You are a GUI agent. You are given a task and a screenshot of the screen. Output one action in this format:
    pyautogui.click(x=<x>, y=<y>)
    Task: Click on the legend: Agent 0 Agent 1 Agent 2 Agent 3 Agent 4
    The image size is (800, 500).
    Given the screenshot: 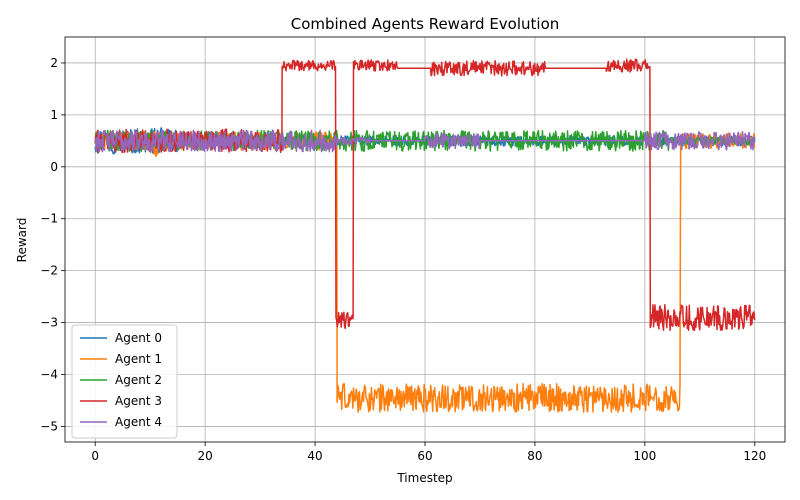 What is the action you would take?
    pyautogui.click(x=124, y=381)
    